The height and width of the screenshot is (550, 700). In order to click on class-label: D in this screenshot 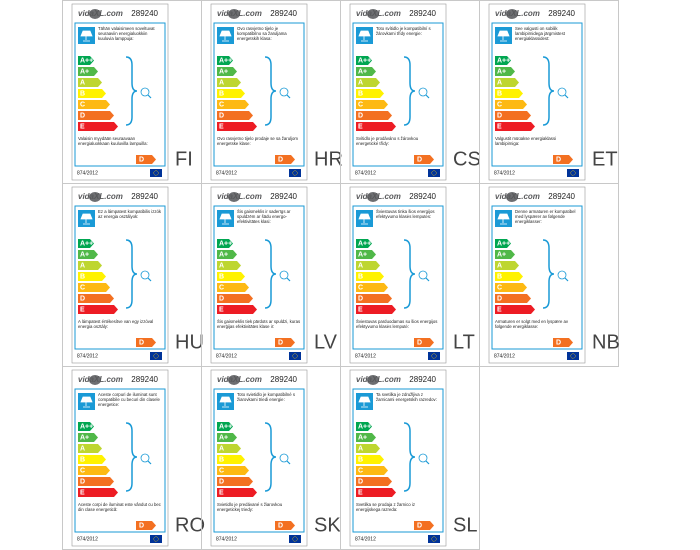, I will do `click(221, 116)`.